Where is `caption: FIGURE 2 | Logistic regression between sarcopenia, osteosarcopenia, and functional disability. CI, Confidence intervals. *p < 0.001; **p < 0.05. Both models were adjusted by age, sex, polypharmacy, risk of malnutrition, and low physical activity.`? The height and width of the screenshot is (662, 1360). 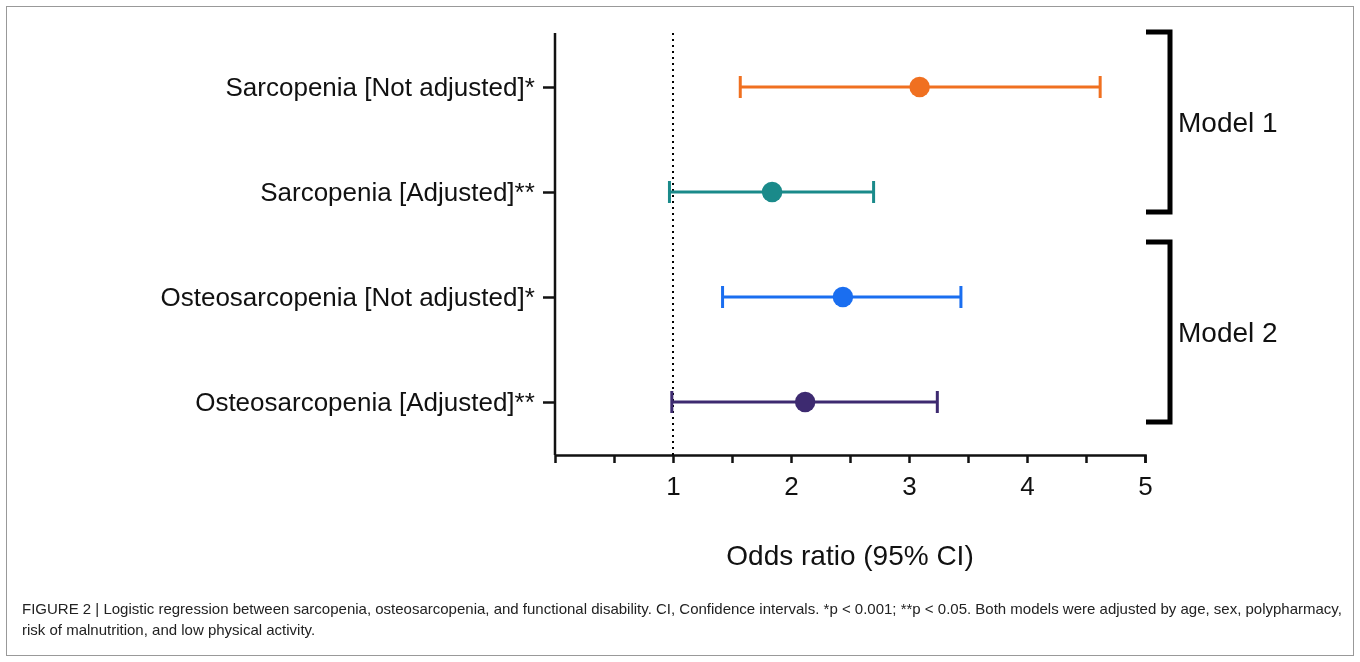 caption: FIGURE 2 | Logistic regression between sarcopenia, osteosarcopenia, and functional disability. CI, Confidence intervals. *p < 0.001; **p < 0.05. Both models were adjusted by age, sex, polypharmacy, risk of malnutrition, and low physical activity. is located at coordinates (682, 619).